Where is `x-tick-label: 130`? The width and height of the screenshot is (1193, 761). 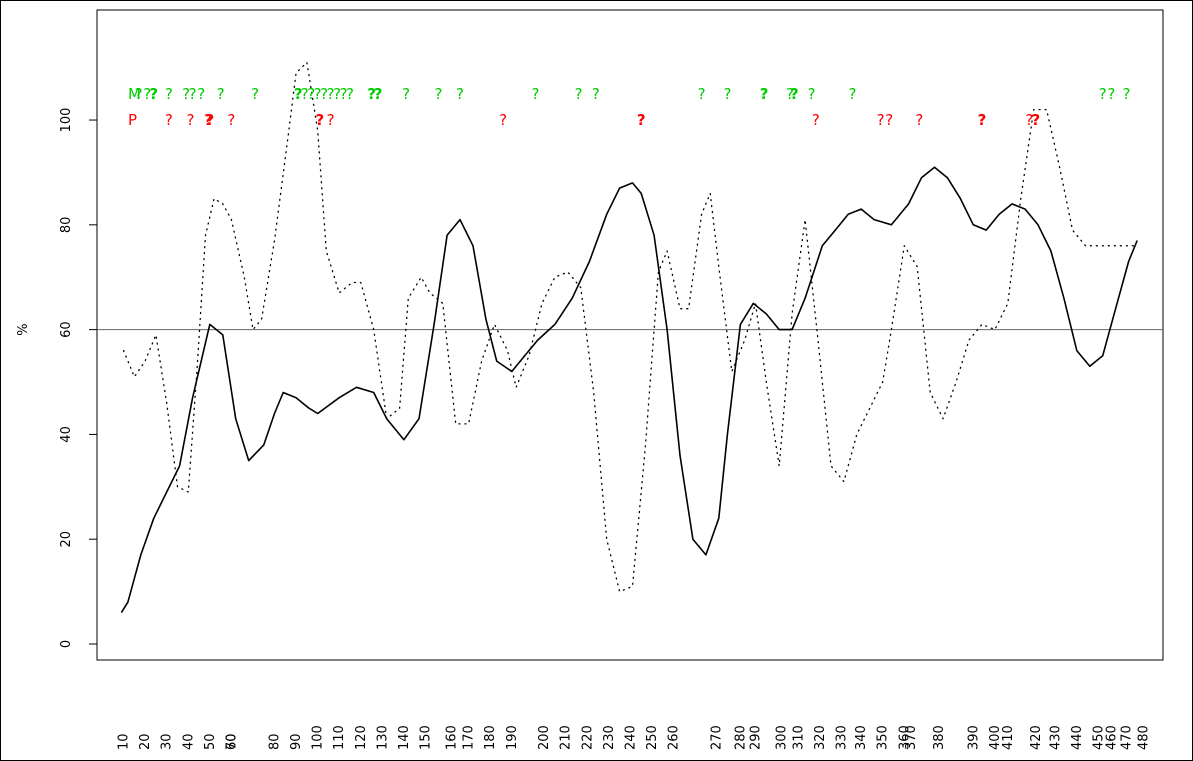 x-tick-label: 130 is located at coordinates (382, 737).